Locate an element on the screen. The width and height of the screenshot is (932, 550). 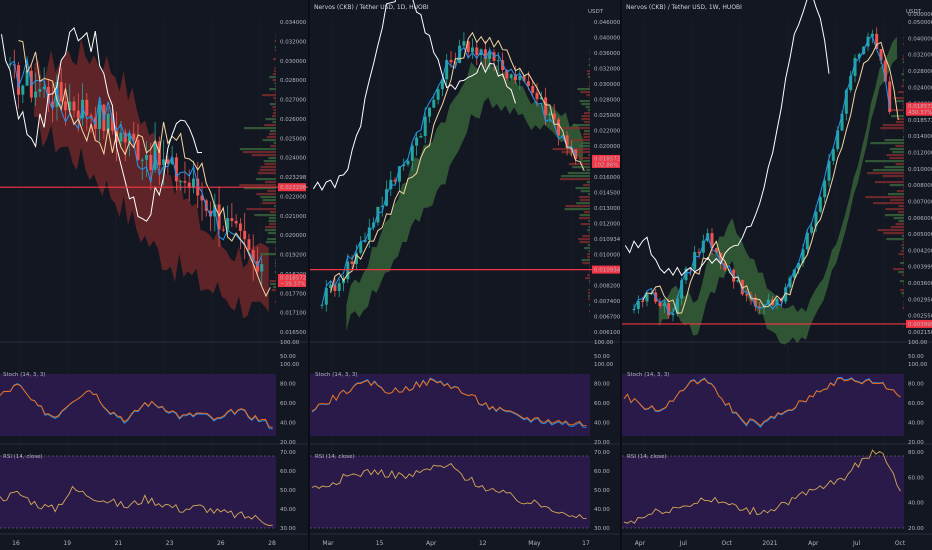
last-price-change: 430.37% is located at coordinates (920, 113).